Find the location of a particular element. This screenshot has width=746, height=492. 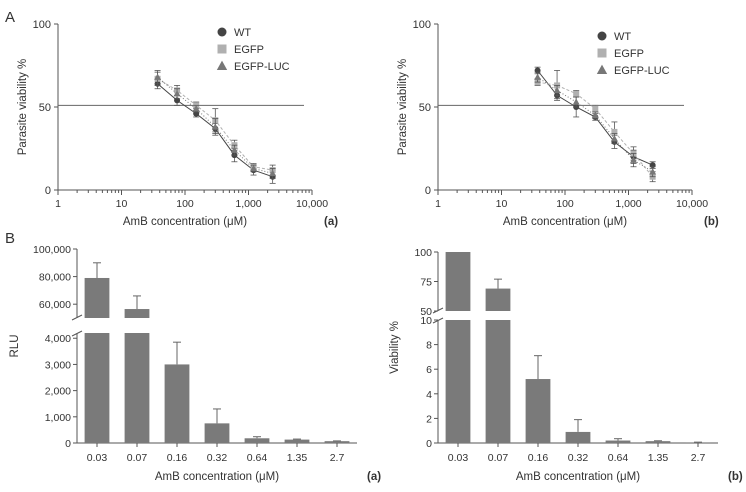

x-tick-label: 1,000 is located at coordinates (628, 204).